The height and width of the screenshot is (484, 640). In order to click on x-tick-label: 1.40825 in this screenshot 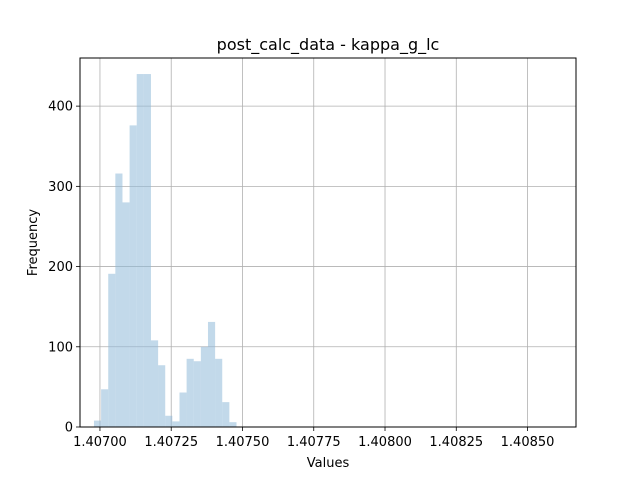, I will do `click(456, 442)`.